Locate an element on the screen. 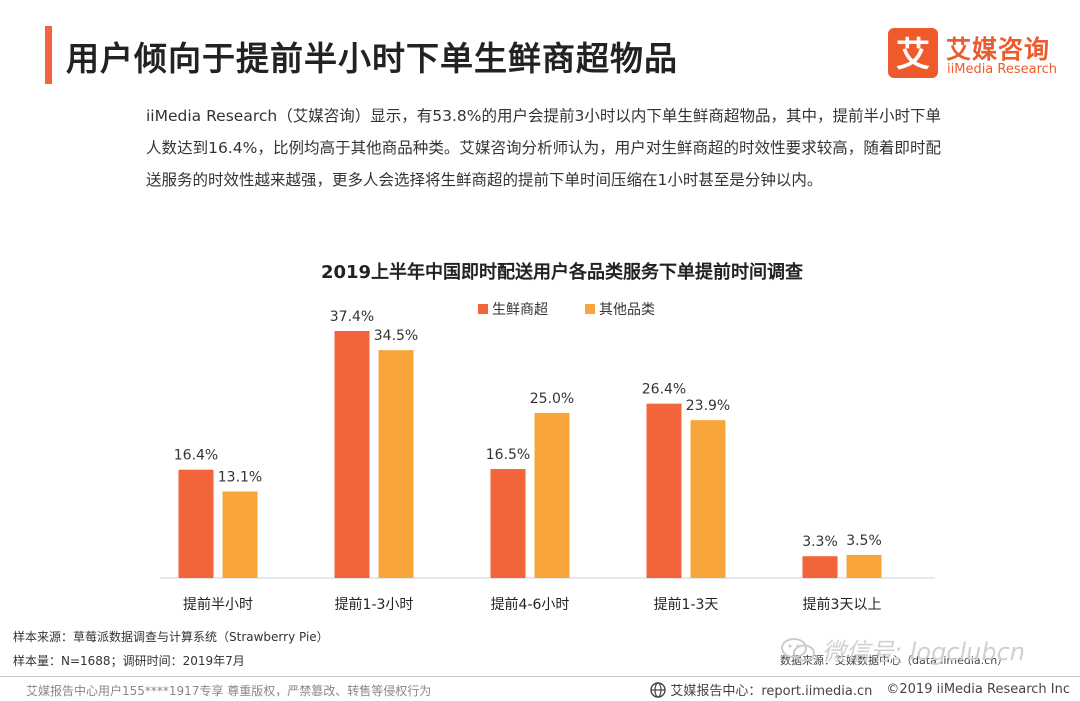 The height and width of the screenshot is (701, 1080). x-tick-label-2: 提前1-3小时 is located at coordinates (374, 604).